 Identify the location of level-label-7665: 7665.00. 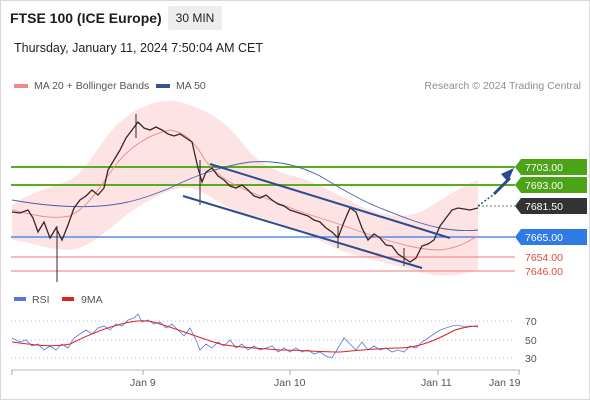
(551, 237).